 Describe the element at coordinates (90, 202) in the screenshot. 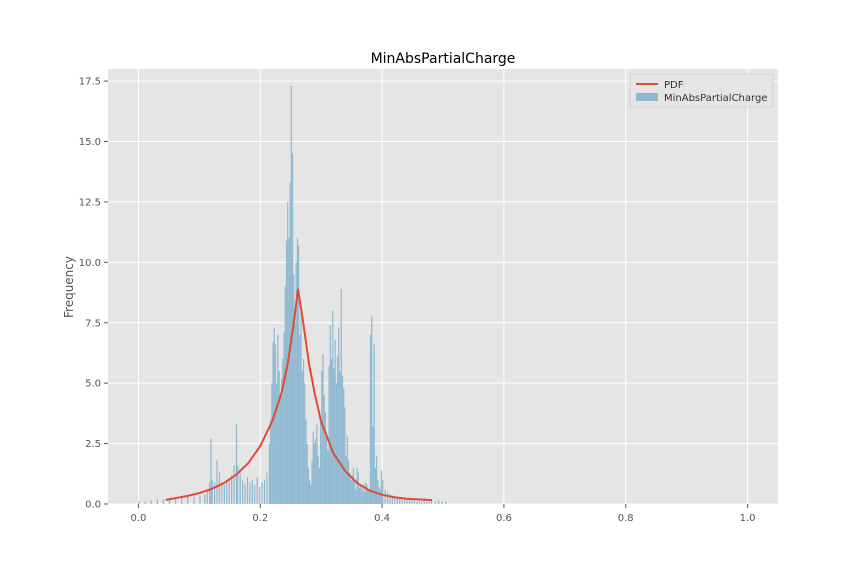

I see `y-tick-label: 12.5` at that location.